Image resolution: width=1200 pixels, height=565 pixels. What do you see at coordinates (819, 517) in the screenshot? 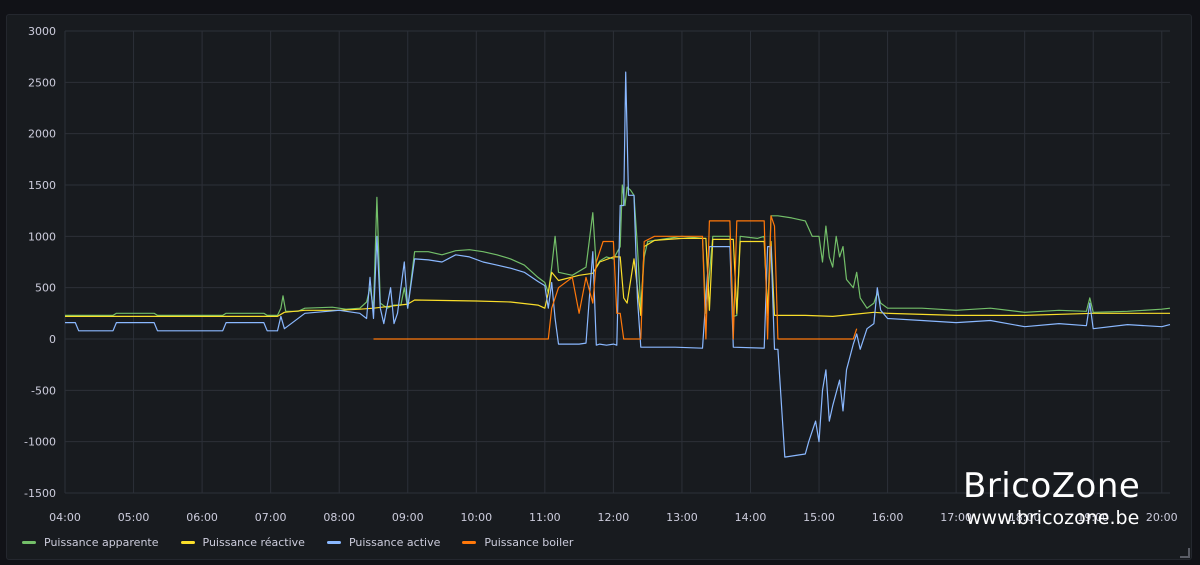
I see `x-tick-label: 15:00` at bounding box center [819, 517].